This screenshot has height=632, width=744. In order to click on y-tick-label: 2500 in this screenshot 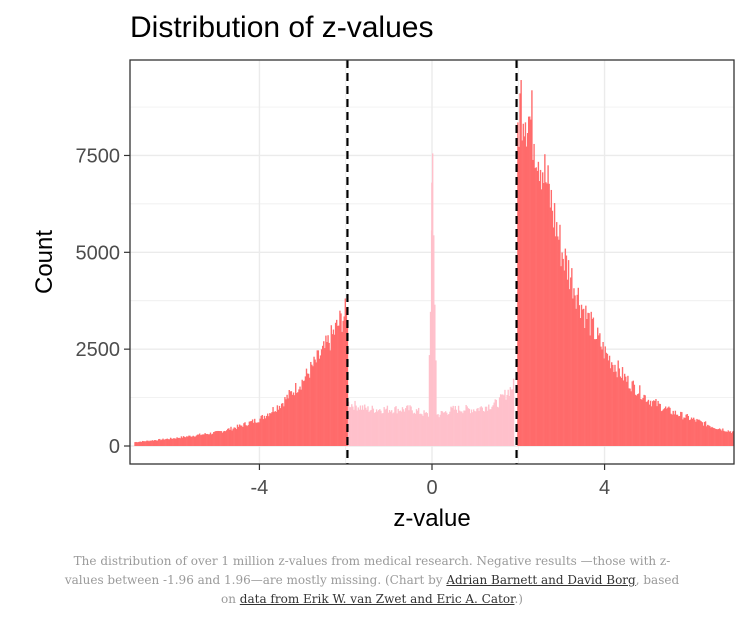, I will do `click(98, 350)`.